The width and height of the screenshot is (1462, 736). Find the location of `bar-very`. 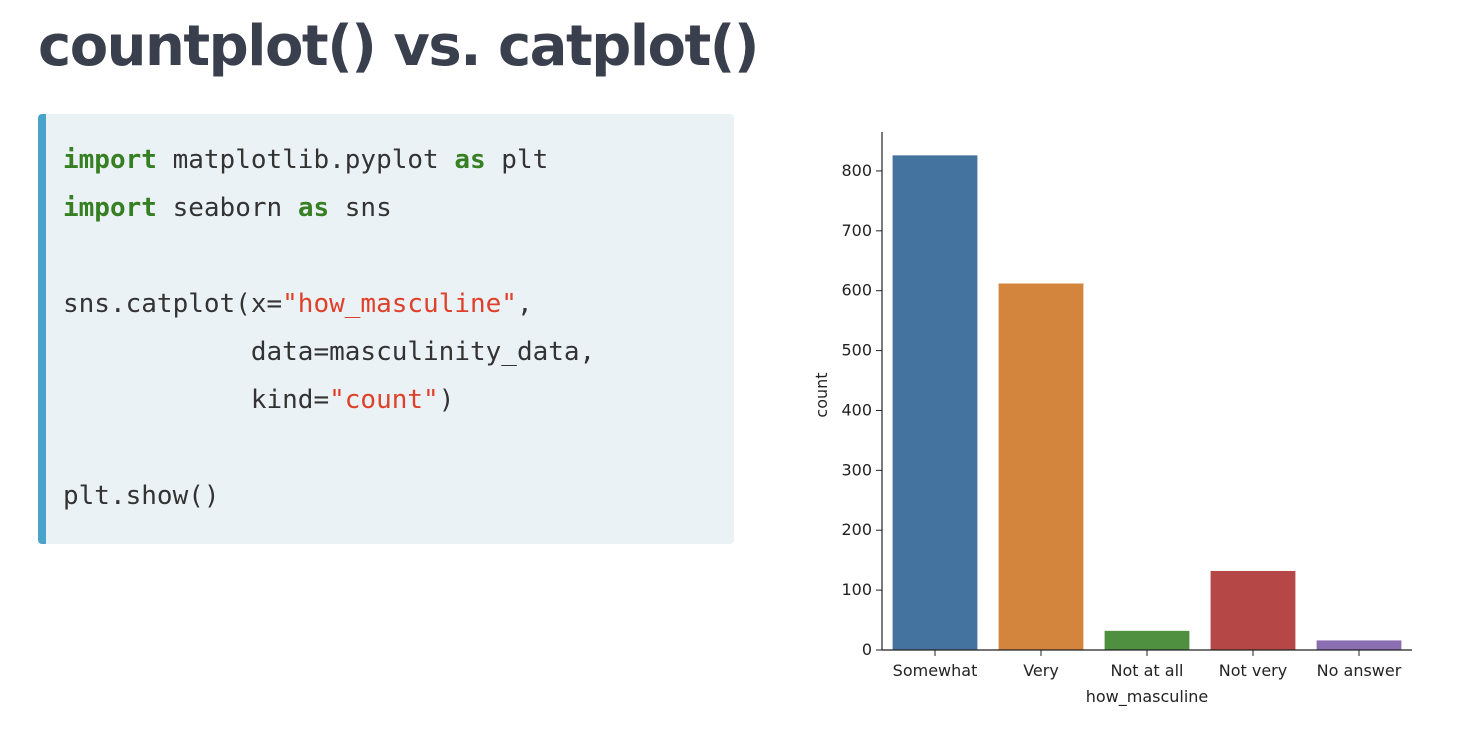

bar-very is located at coordinates (1041, 466).